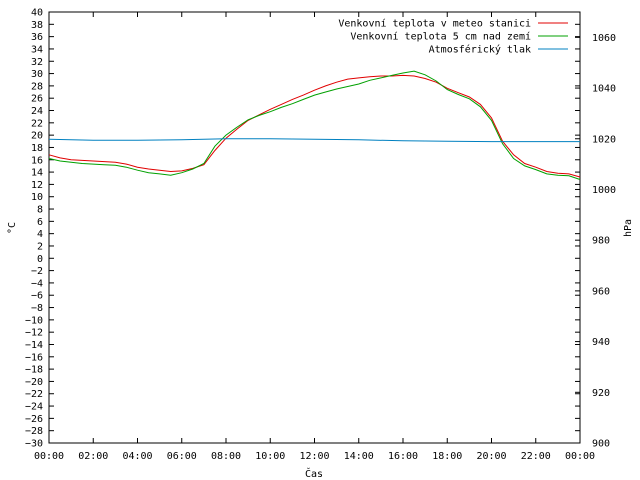 Image resolution: width=640 pixels, height=480 pixels. Describe the element at coordinates (93, 456) in the screenshot. I see `x-tick-label: 02:00` at that location.